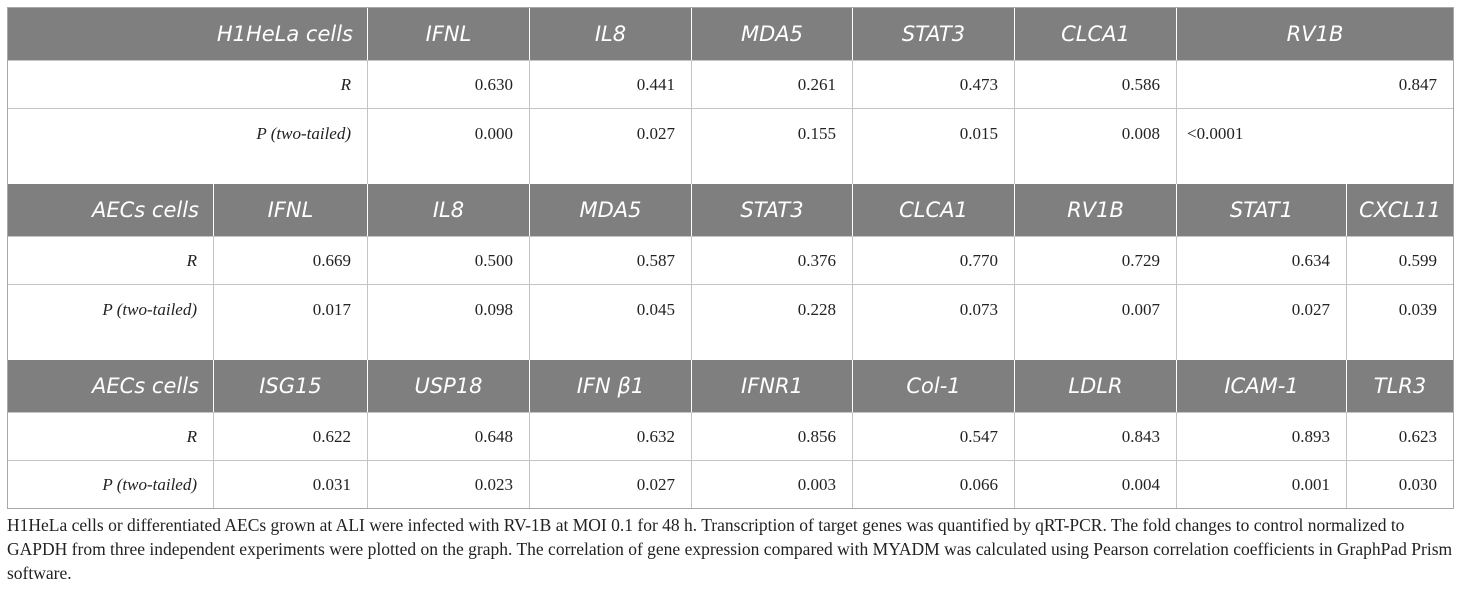 The image size is (1460, 594). What do you see at coordinates (772, 436) in the screenshot?
I see `table-cell: 0.856` at bounding box center [772, 436].